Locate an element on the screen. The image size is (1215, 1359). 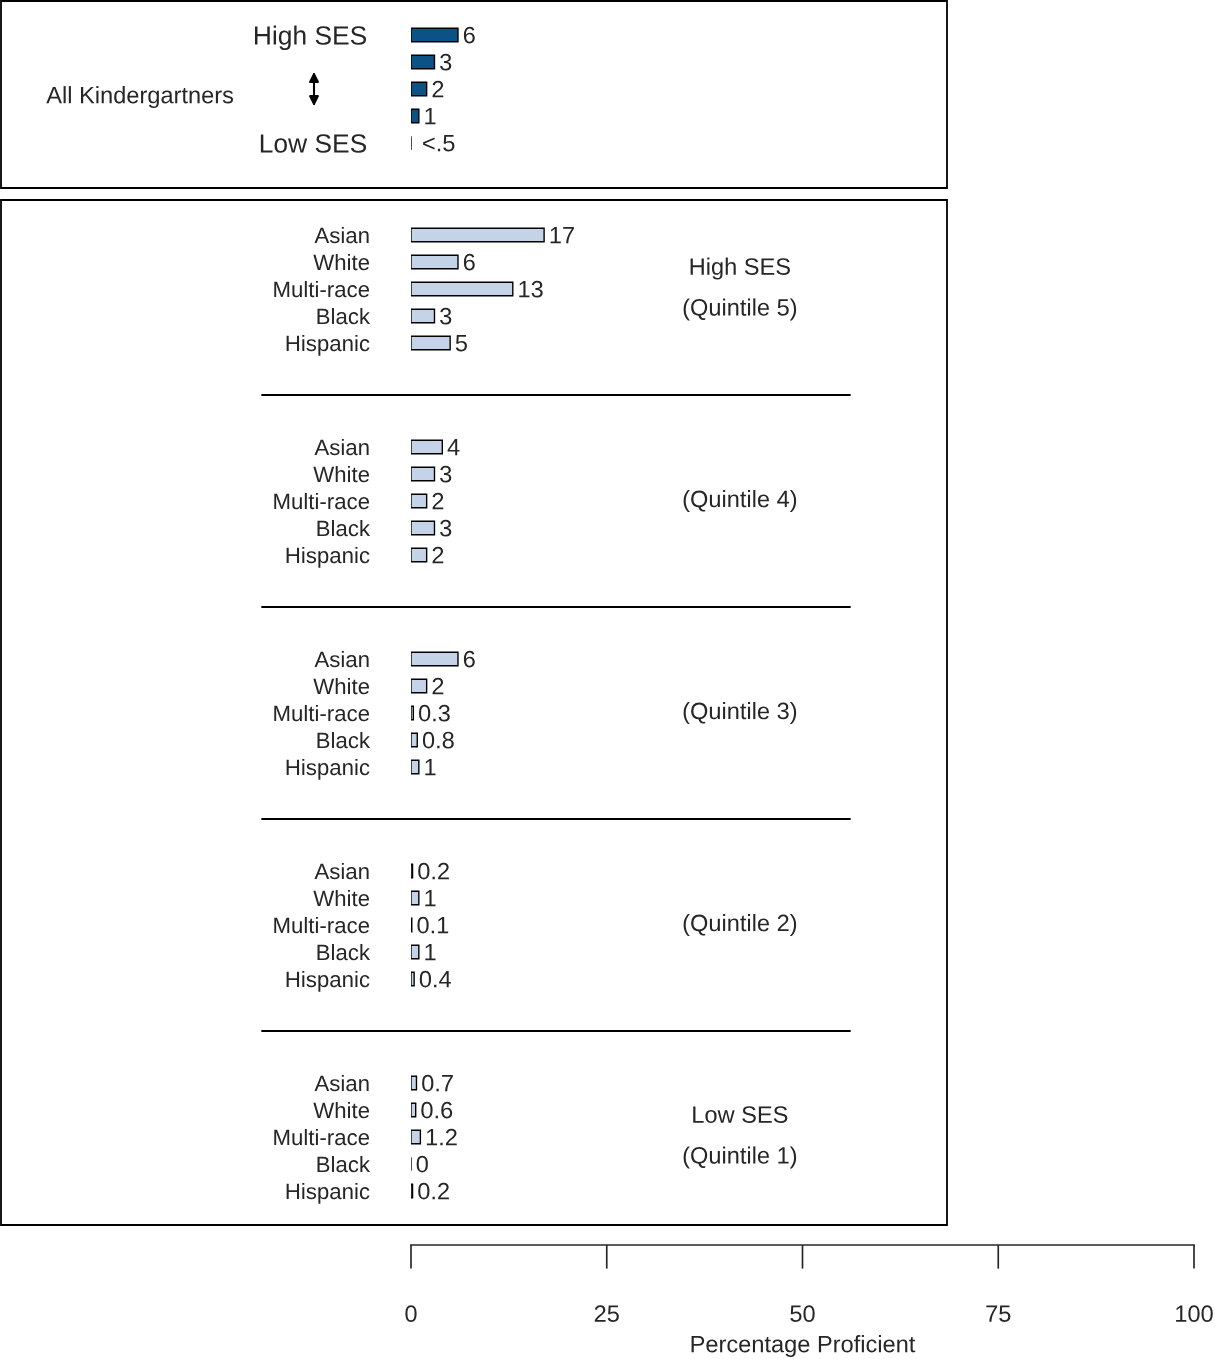
data-label: 4 is located at coordinates (453, 447).